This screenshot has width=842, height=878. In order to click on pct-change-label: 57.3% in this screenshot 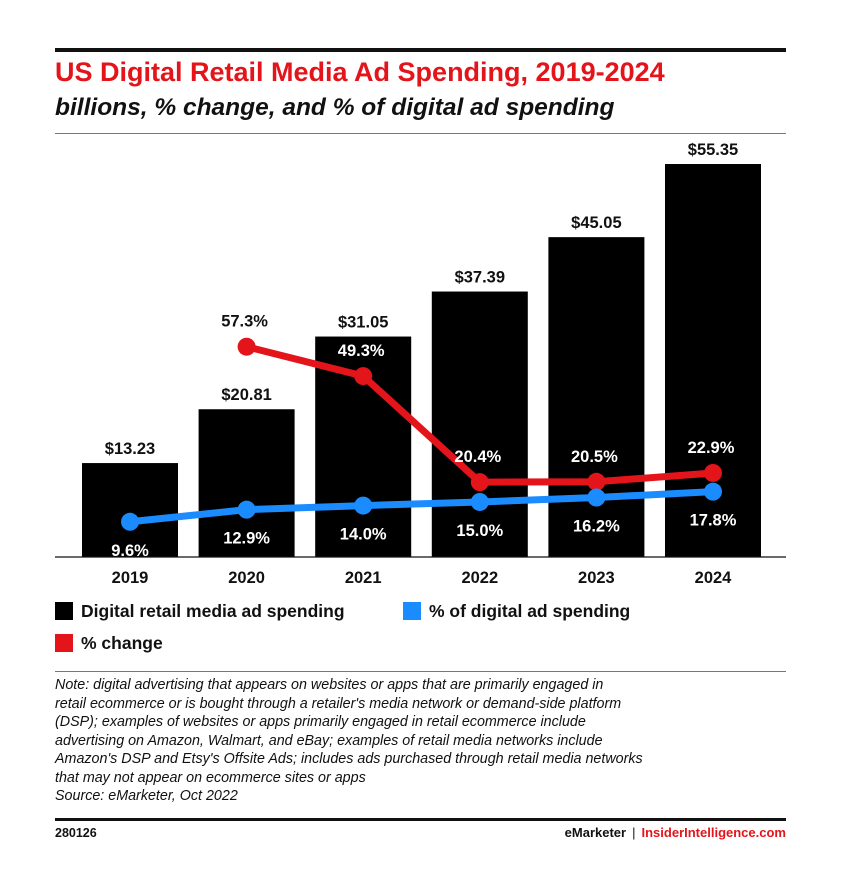, I will do `click(244, 322)`.